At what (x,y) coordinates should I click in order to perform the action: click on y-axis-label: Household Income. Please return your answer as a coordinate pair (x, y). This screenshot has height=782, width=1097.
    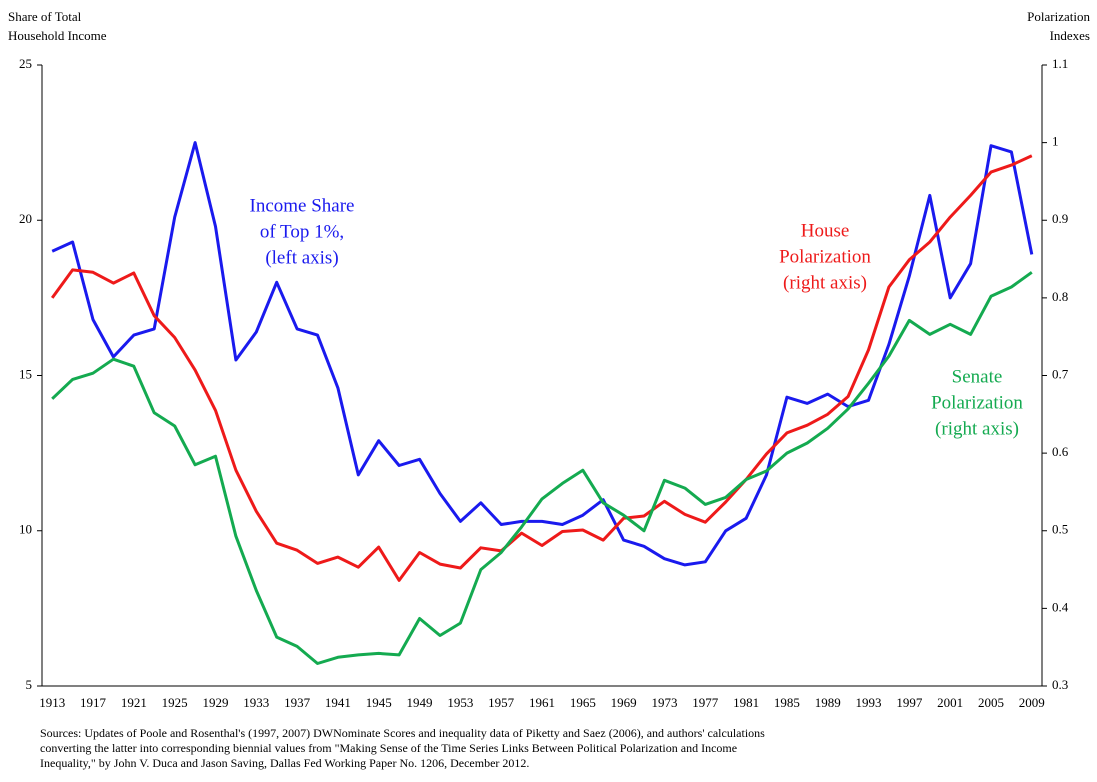
    Looking at the image, I should click on (57, 35).